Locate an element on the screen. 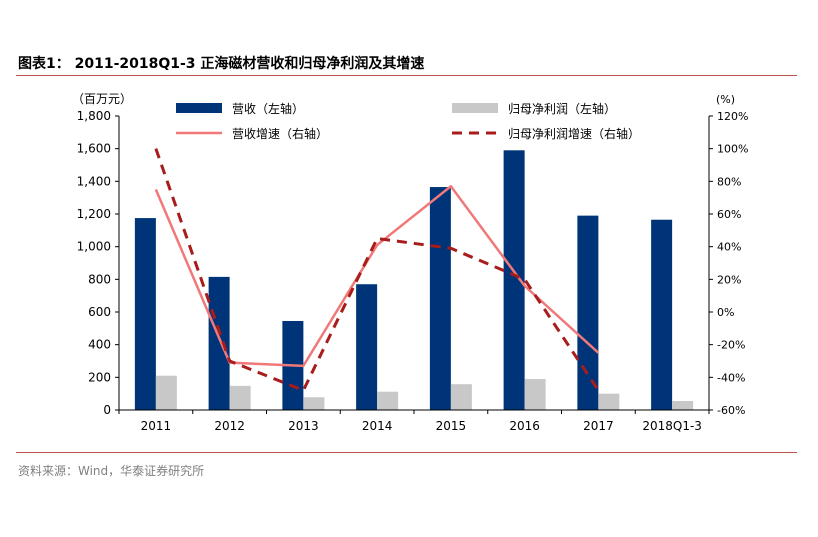  legend-label-0: 营收（左轴） is located at coordinates (268, 108).